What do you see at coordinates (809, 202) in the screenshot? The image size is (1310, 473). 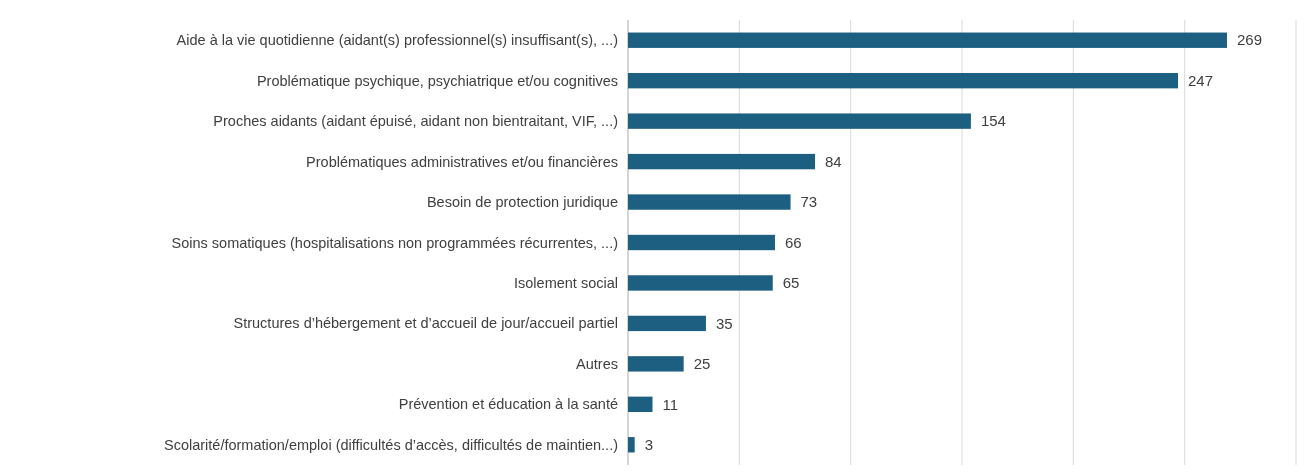 I see `data-label: 73` at bounding box center [809, 202].